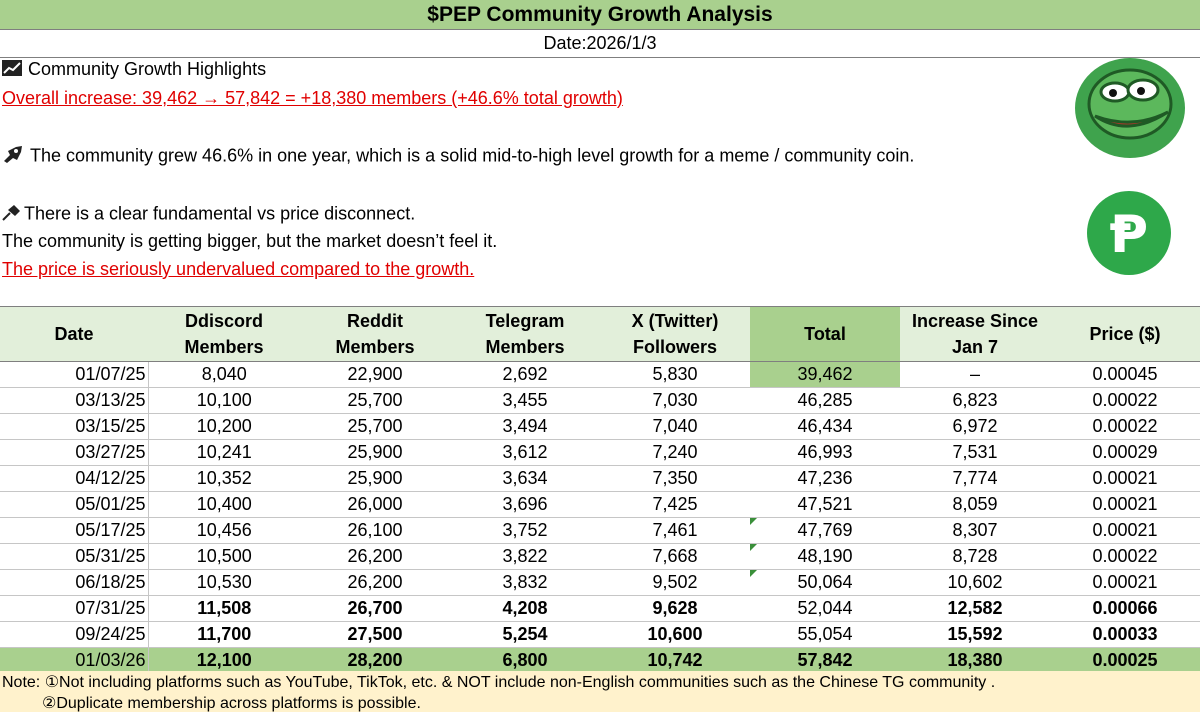 The width and height of the screenshot is (1200, 713). Describe the element at coordinates (975, 634) in the screenshot. I see `cell-increase: 15,592` at that location.